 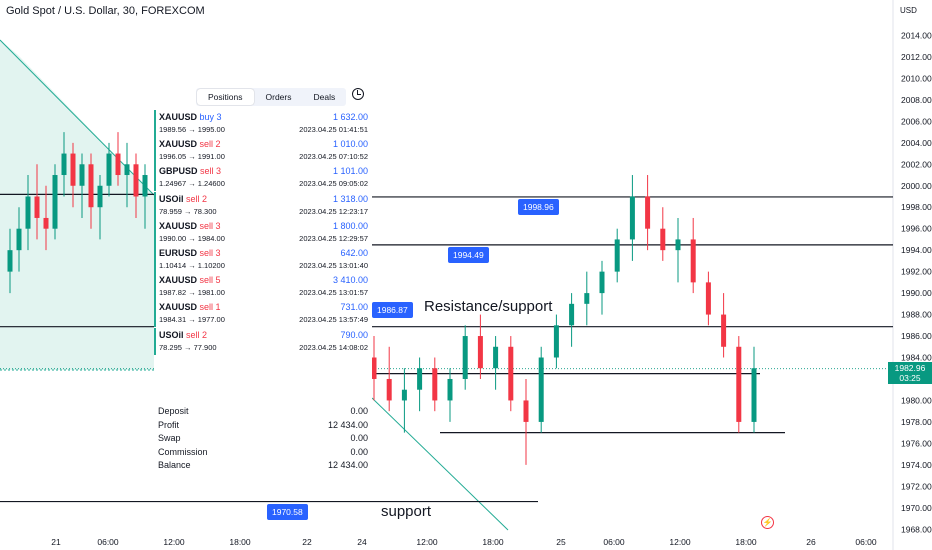 I want to click on tab-positions: Positions, so click(x=225, y=97).